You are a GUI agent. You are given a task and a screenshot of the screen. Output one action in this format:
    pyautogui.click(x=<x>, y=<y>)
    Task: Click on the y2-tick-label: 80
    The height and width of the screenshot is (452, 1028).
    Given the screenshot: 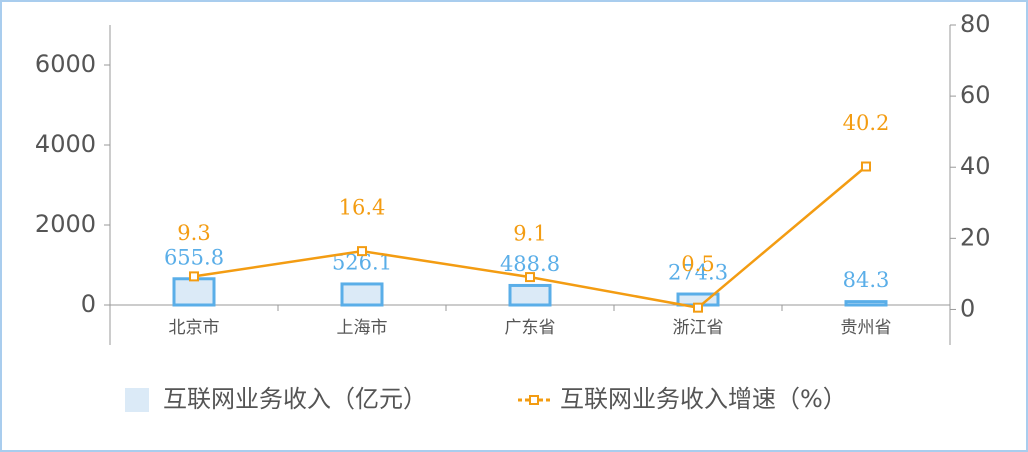 What is the action you would take?
    pyautogui.click(x=975, y=24)
    